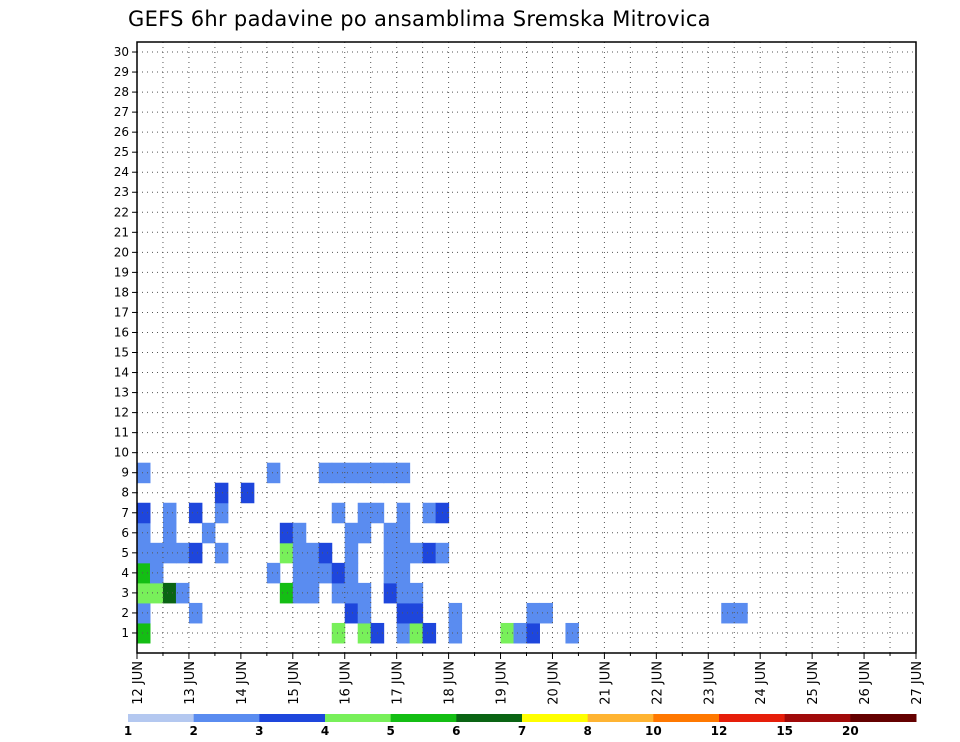 The image size is (960, 742). What do you see at coordinates (121, 292) in the screenshot?
I see `y-tick-label: 18` at bounding box center [121, 292].